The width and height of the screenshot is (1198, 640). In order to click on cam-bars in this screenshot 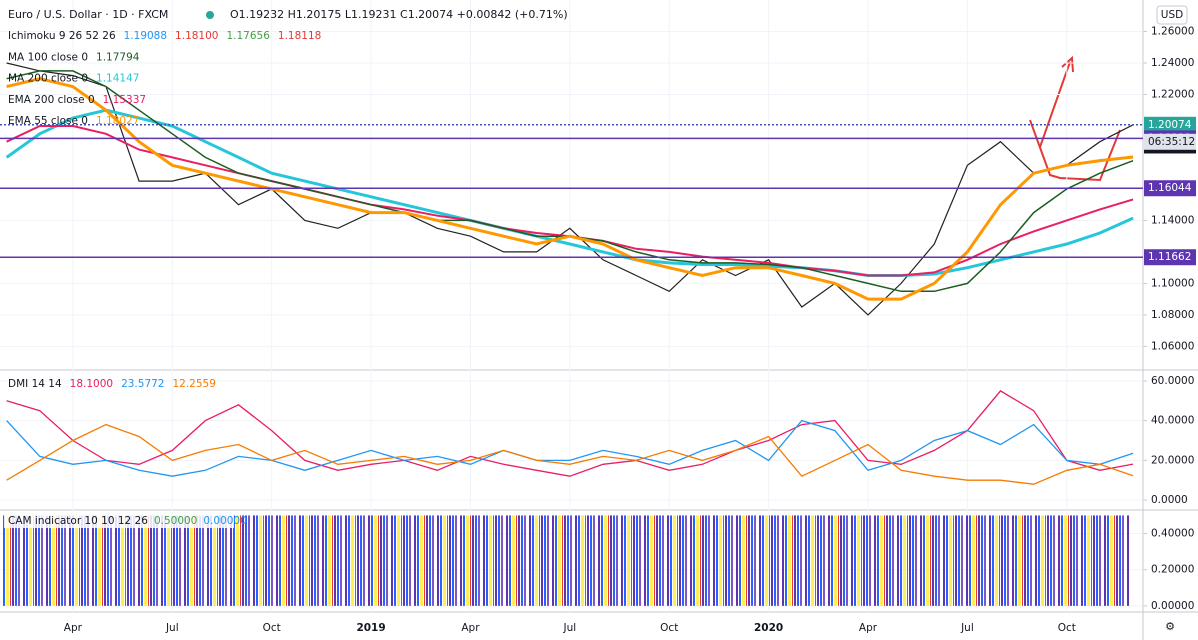, I will do `click(565, 560)`.